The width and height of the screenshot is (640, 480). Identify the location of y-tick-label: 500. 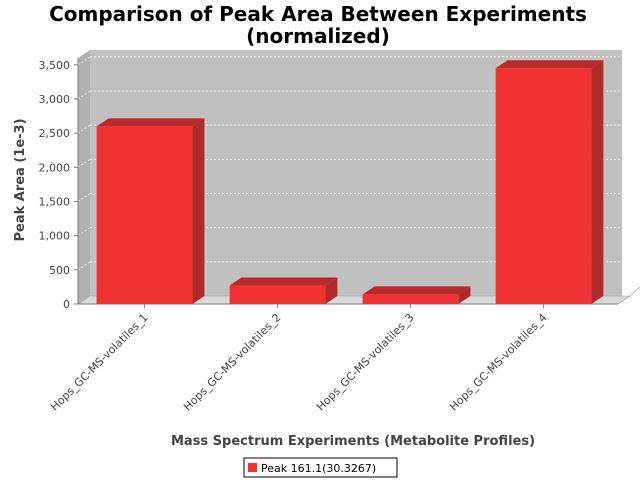
(59, 270).